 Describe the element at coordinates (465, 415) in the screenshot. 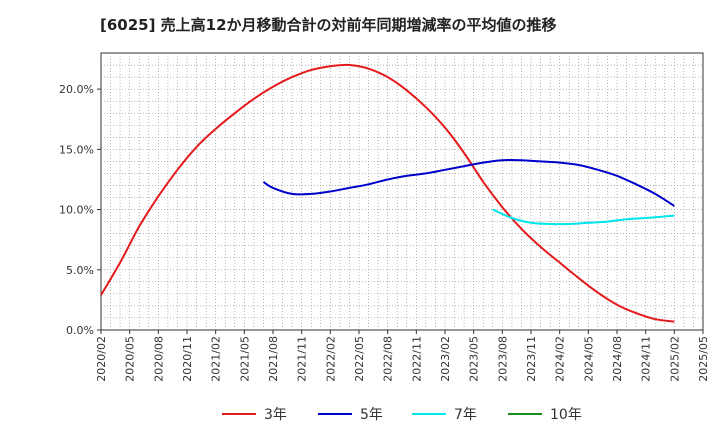

I see `legend-label-2: 7年` at that location.